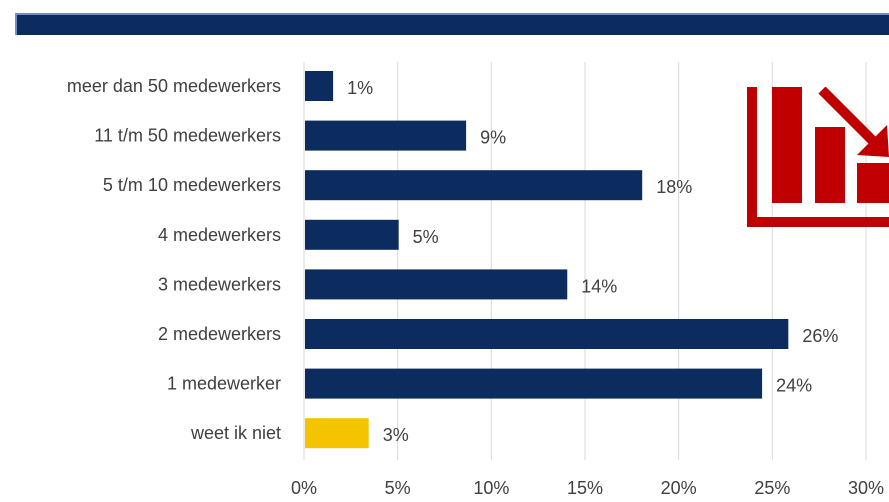 This screenshot has width=889, height=502. What do you see at coordinates (187, 136) in the screenshot?
I see `category-label: 11 t/m 50 medewerkers` at bounding box center [187, 136].